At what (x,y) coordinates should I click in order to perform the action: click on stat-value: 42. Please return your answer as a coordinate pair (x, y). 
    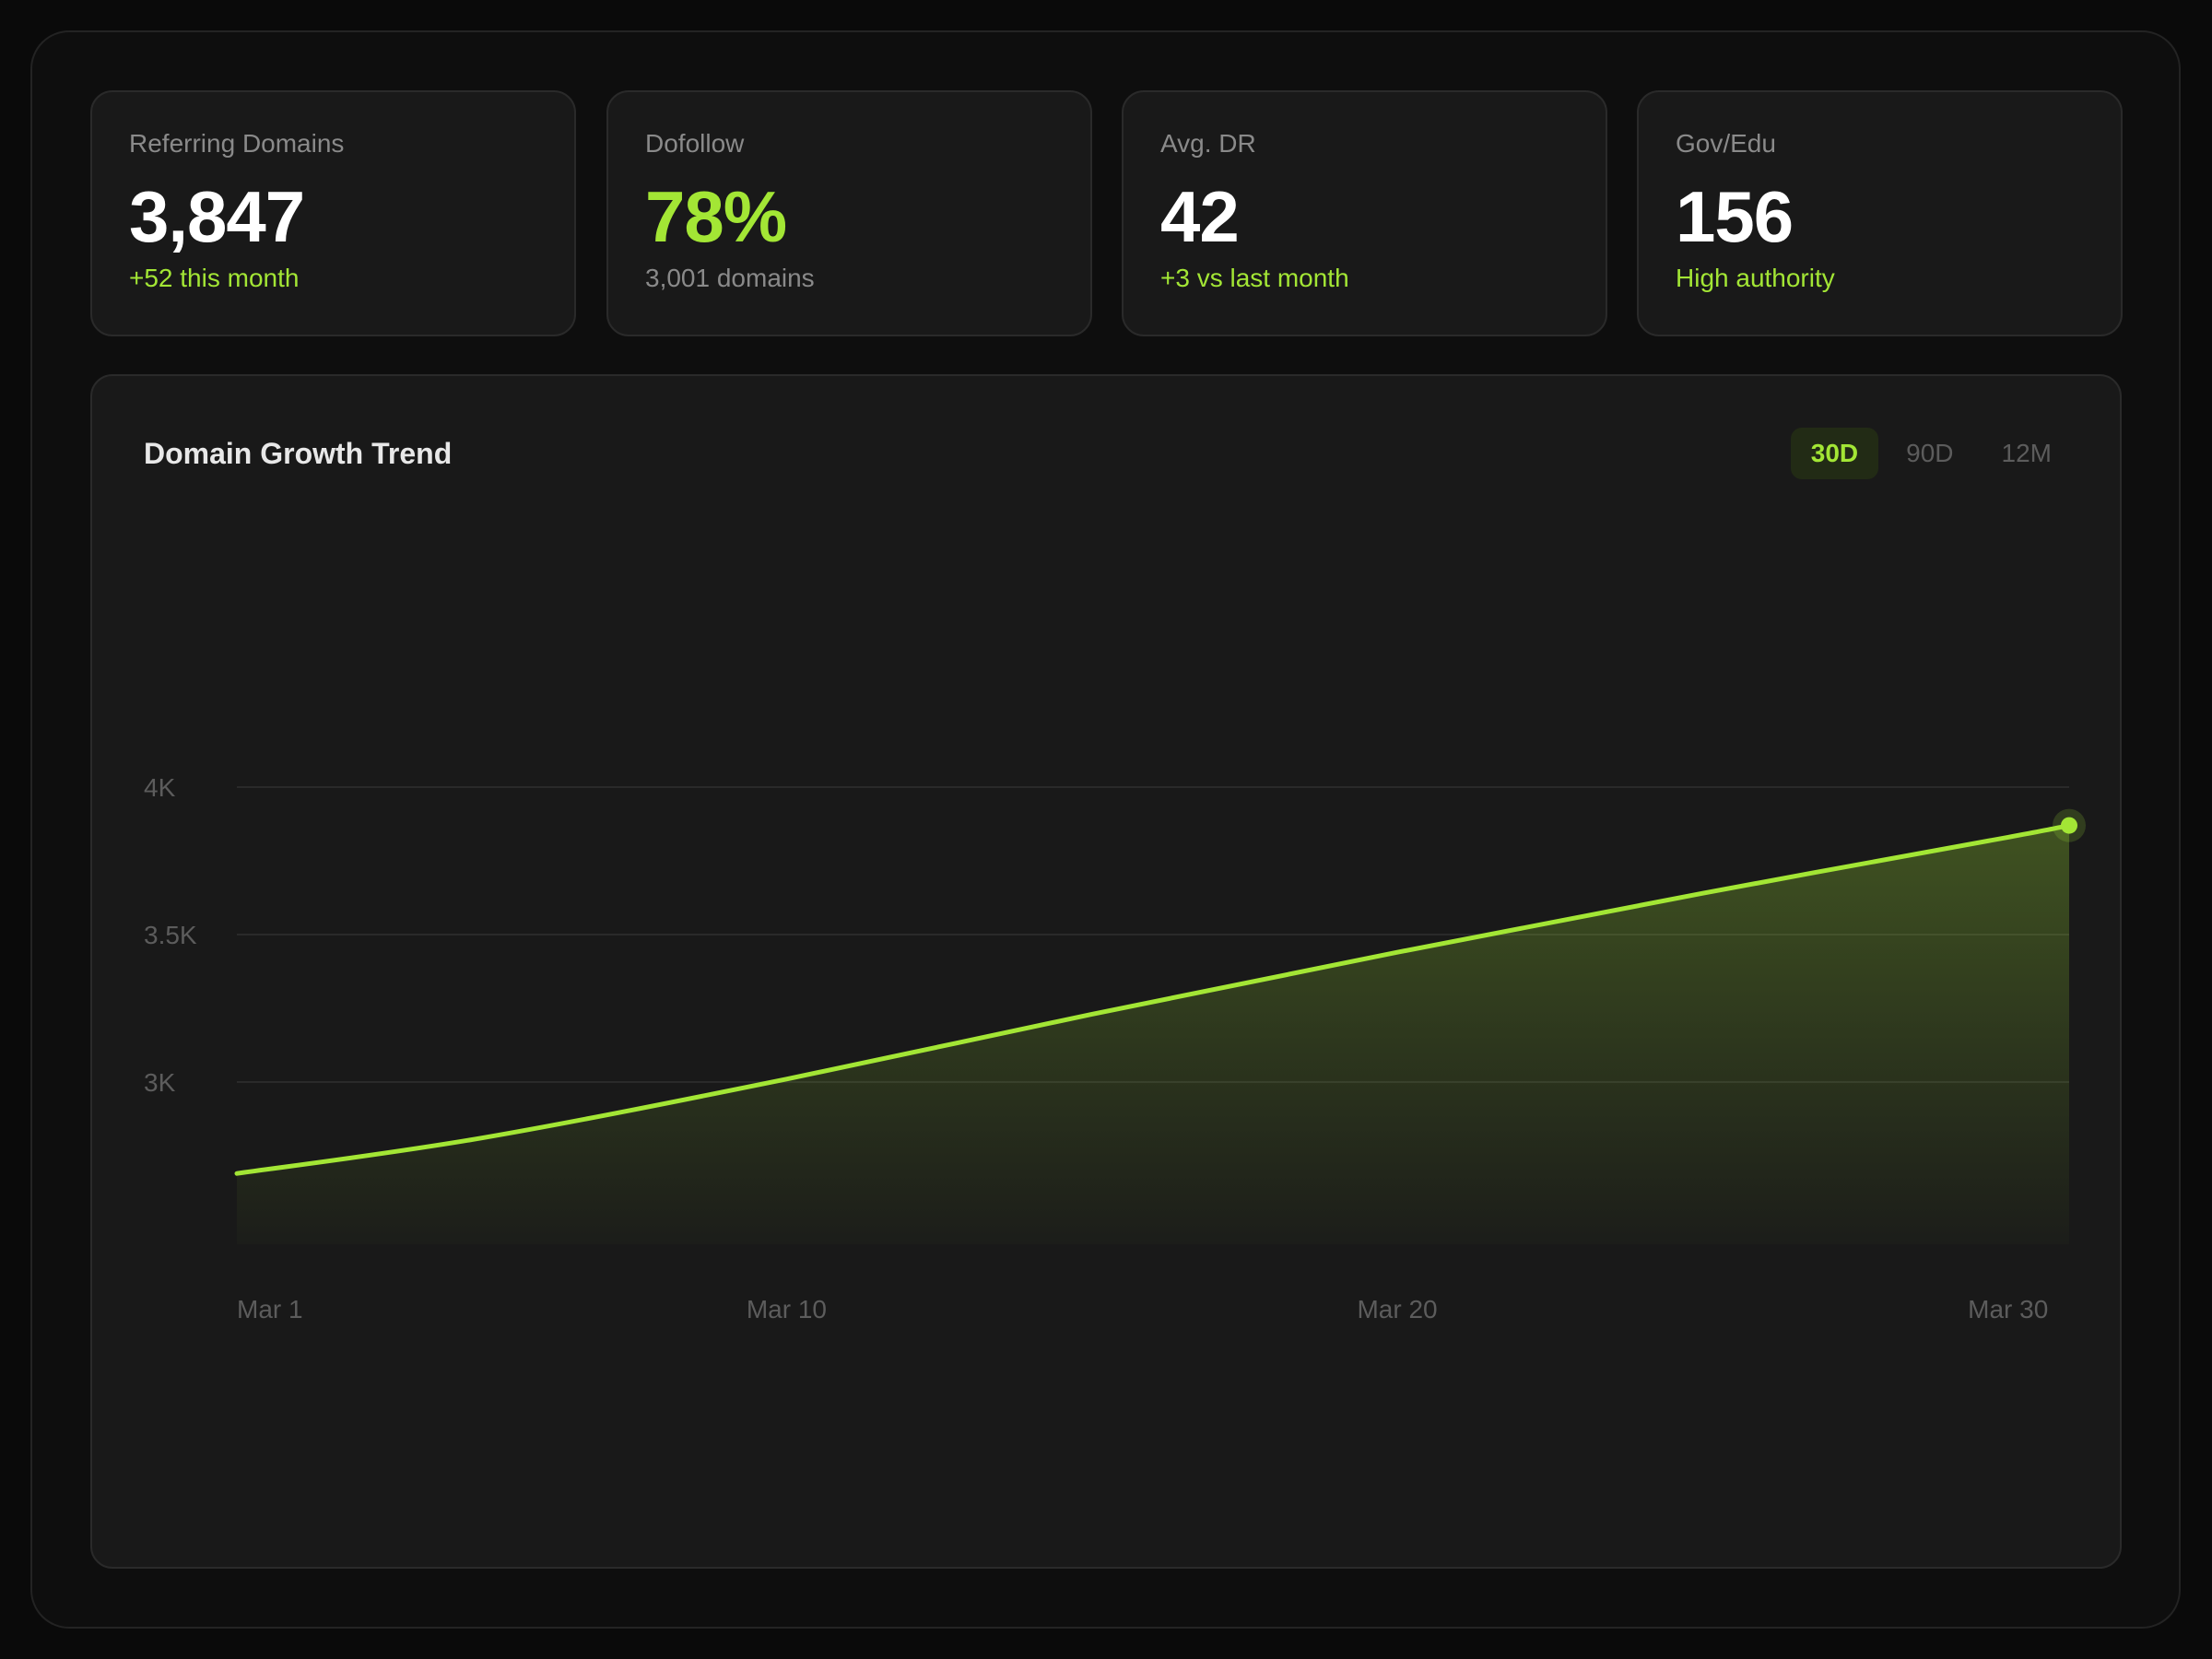
    Looking at the image, I should click on (1200, 216).